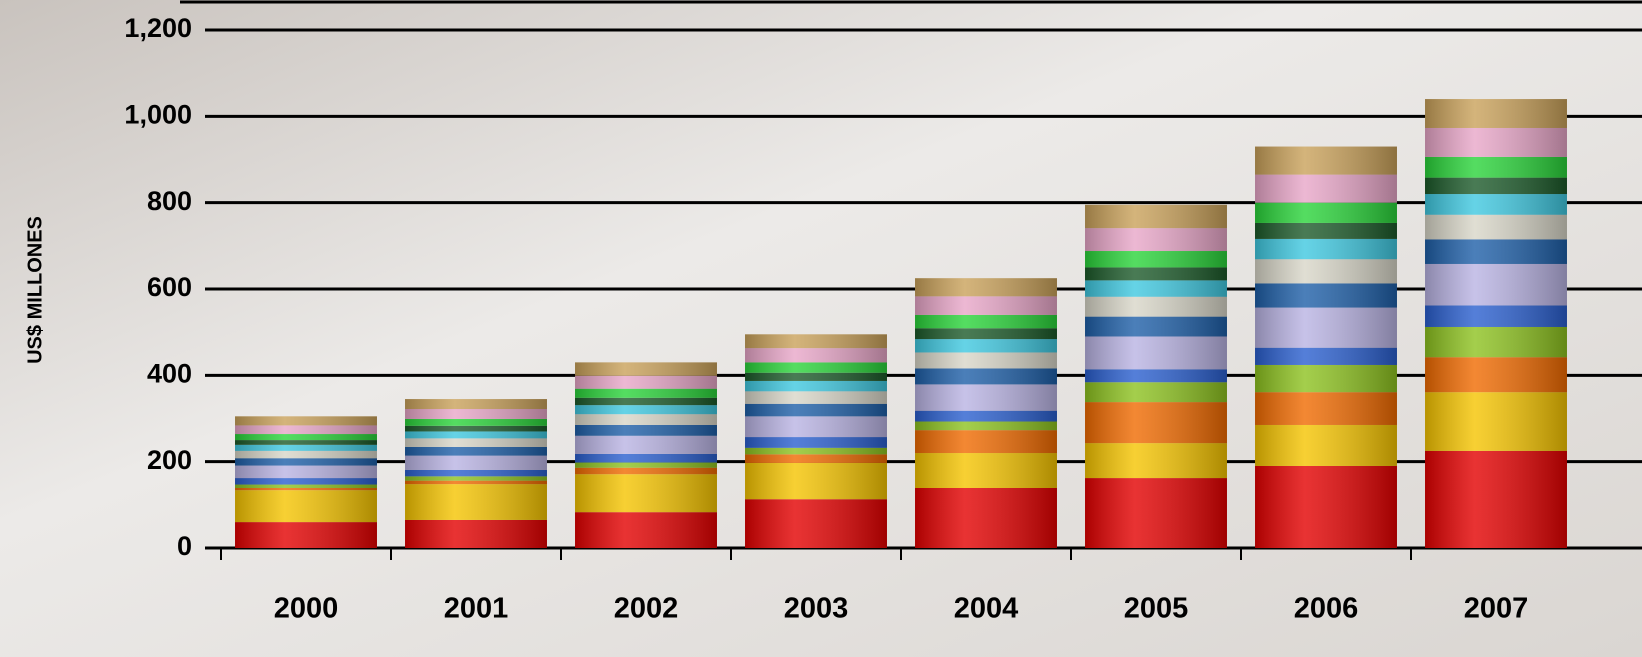  What do you see at coordinates (1156, 609) in the screenshot?
I see `x-tick-label: 2005` at bounding box center [1156, 609].